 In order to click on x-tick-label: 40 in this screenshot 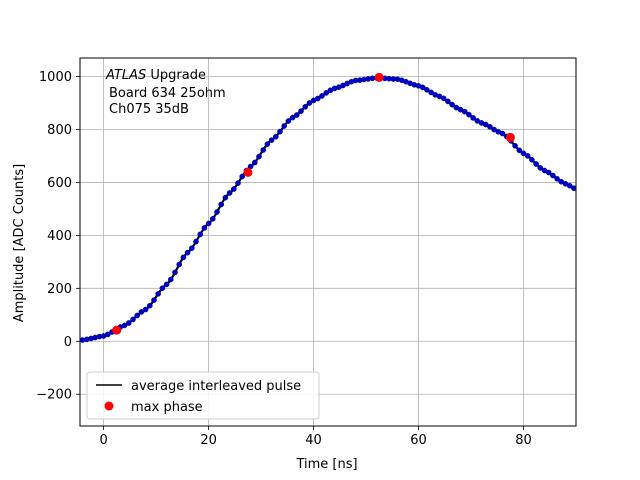, I will do `click(313, 440)`.